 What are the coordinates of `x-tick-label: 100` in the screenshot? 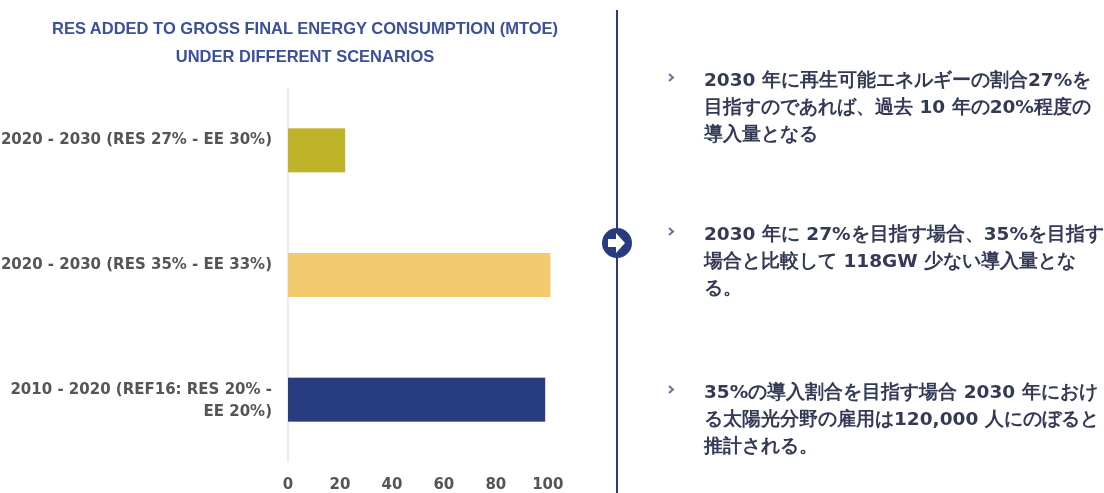 It's located at (548, 484).